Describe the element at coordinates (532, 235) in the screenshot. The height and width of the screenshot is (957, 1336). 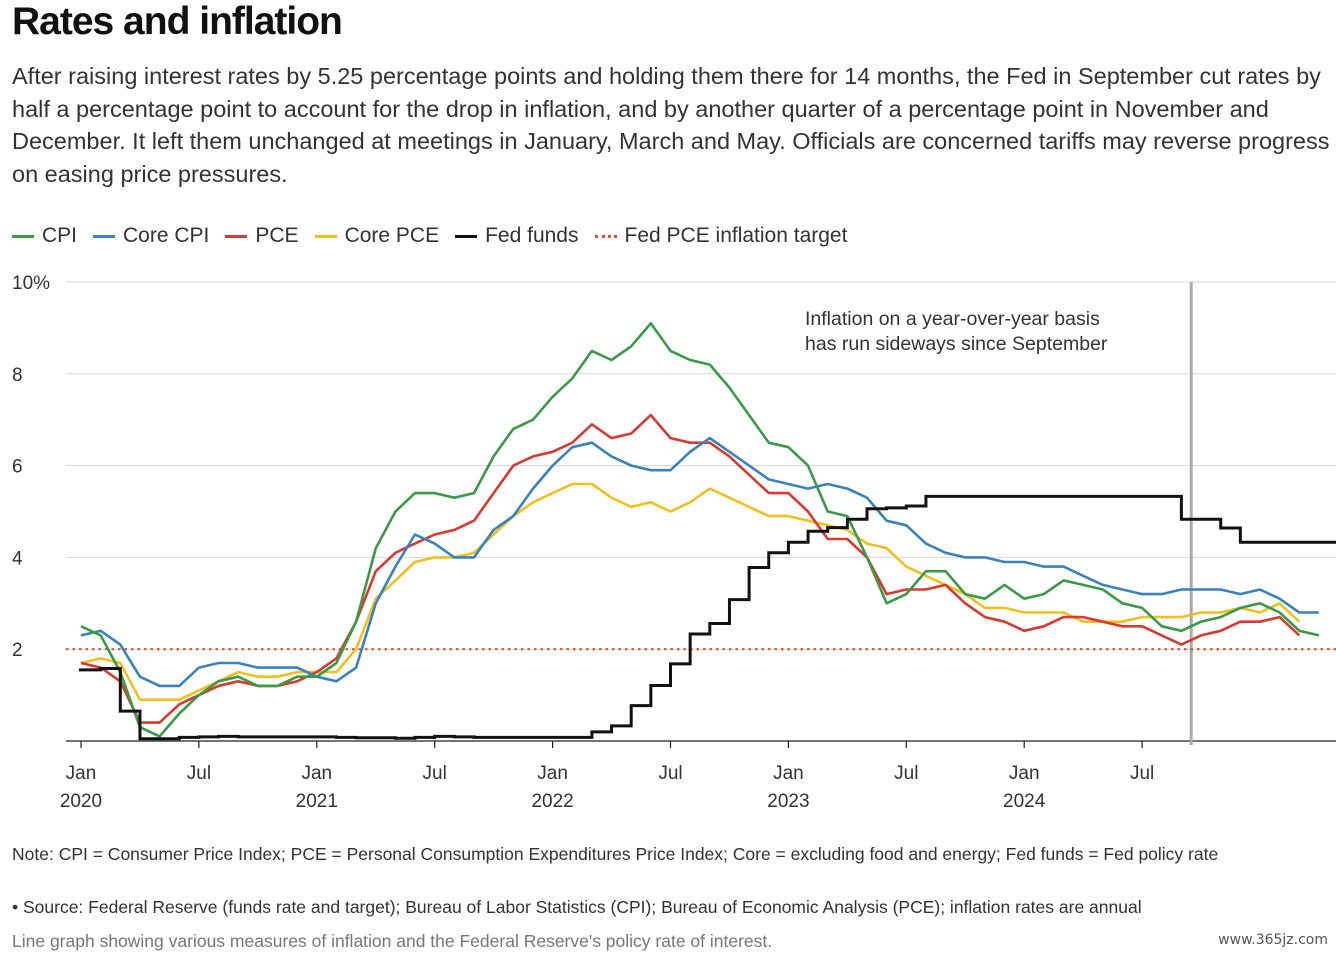
I see `legend-label: Fed funds` at that location.